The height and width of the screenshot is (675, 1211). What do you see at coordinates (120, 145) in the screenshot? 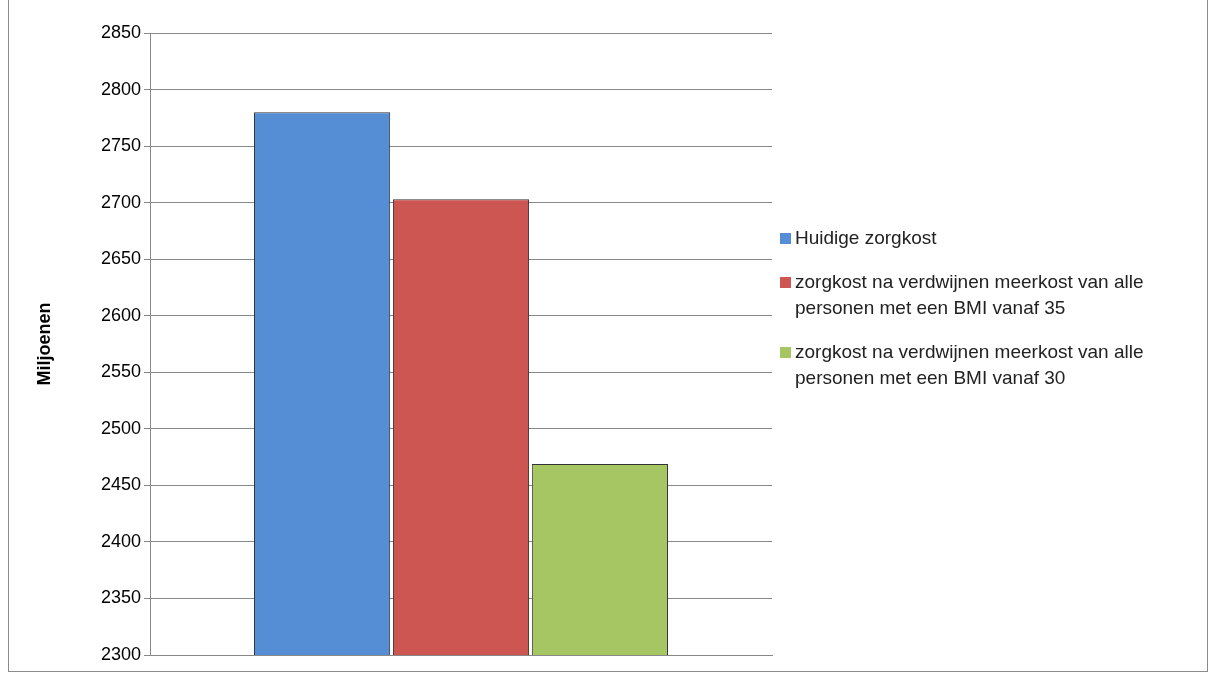
I see `y-tick-label: 2750` at bounding box center [120, 145].